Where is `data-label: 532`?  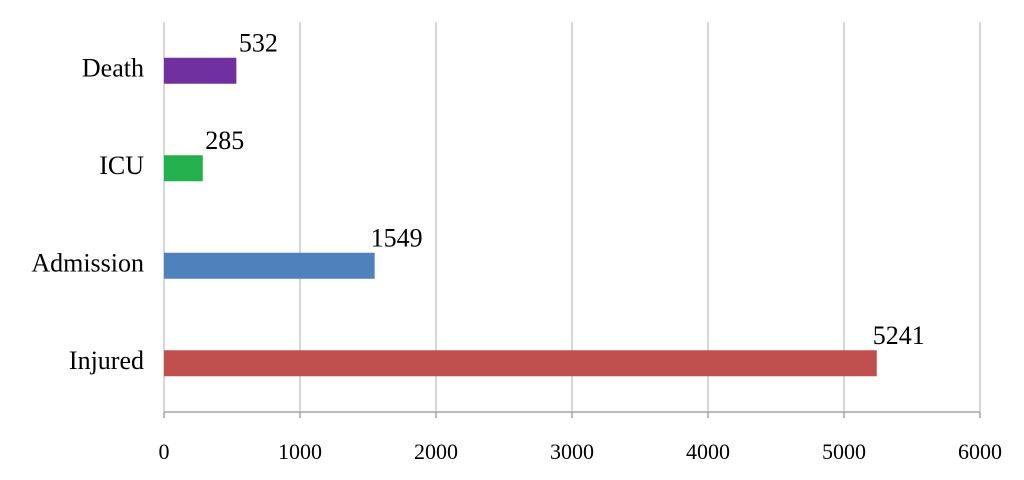 data-label: 532 is located at coordinates (258, 43).